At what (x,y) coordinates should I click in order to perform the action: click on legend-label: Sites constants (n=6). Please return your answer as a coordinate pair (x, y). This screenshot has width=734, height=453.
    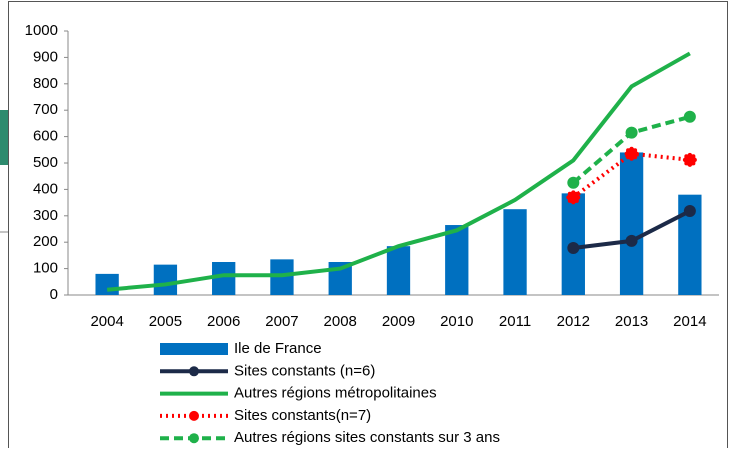
    Looking at the image, I should click on (304, 370).